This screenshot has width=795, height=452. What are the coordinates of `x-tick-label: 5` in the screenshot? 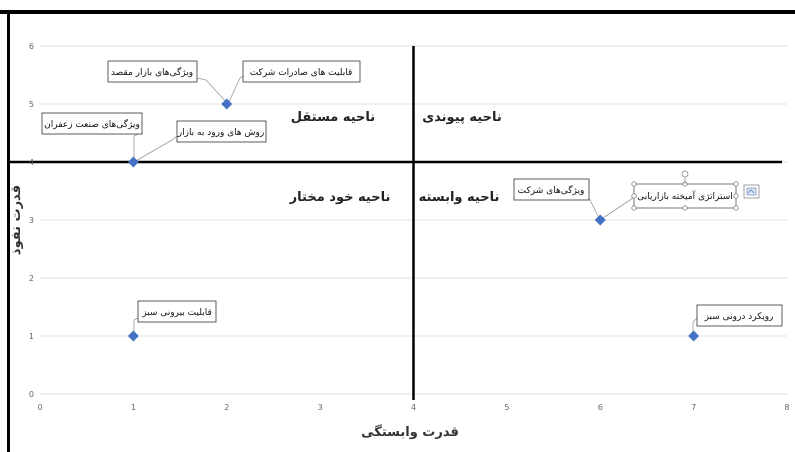 It's located at (506, 407).